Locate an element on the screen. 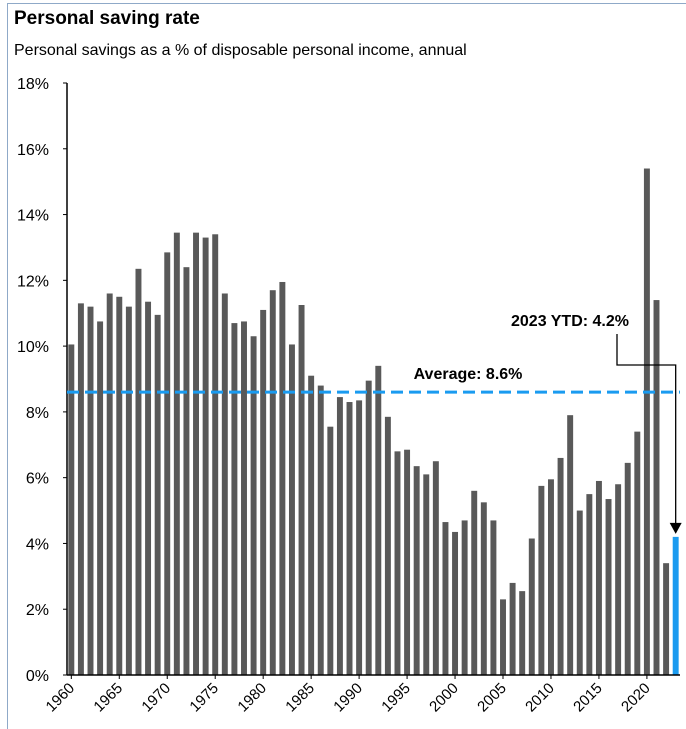  annotation-label: 2023 YTD: 4.2% is located at coordinates (570, 321).